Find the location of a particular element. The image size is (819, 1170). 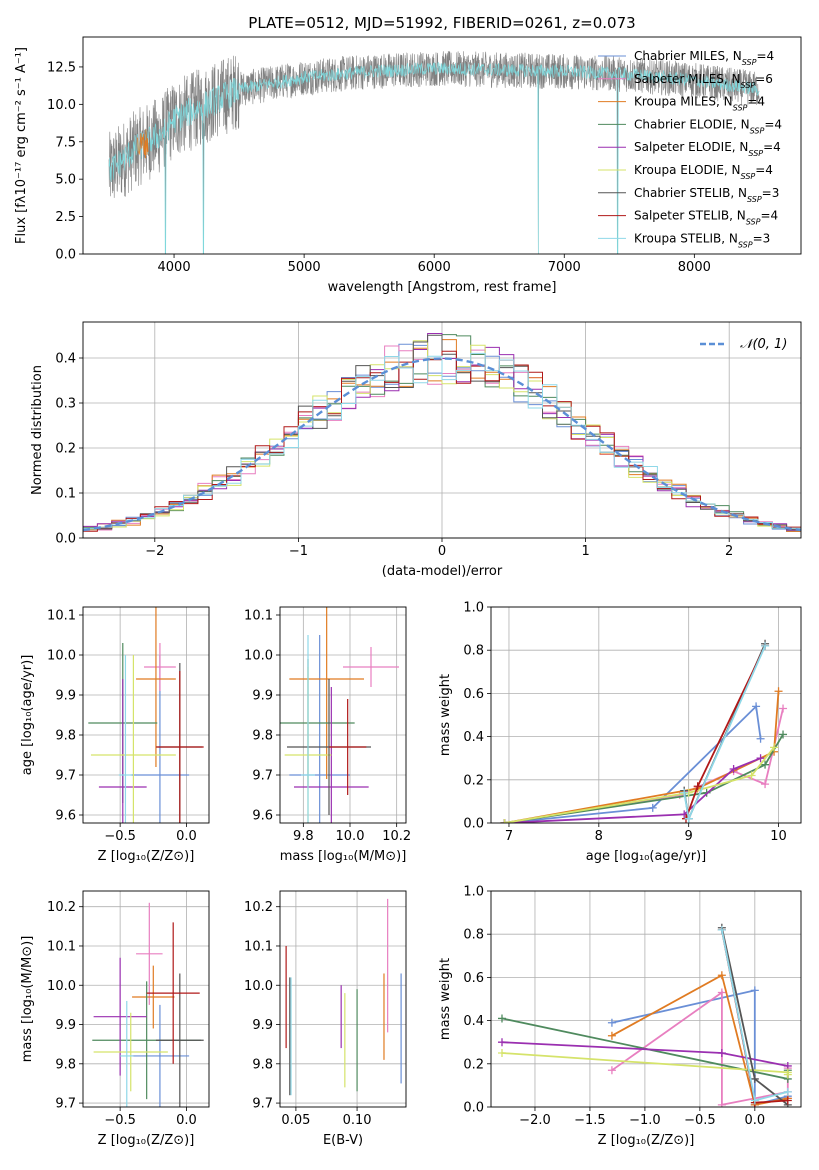

y-tick-label: 0.4 is located at coordinates (473, 737).